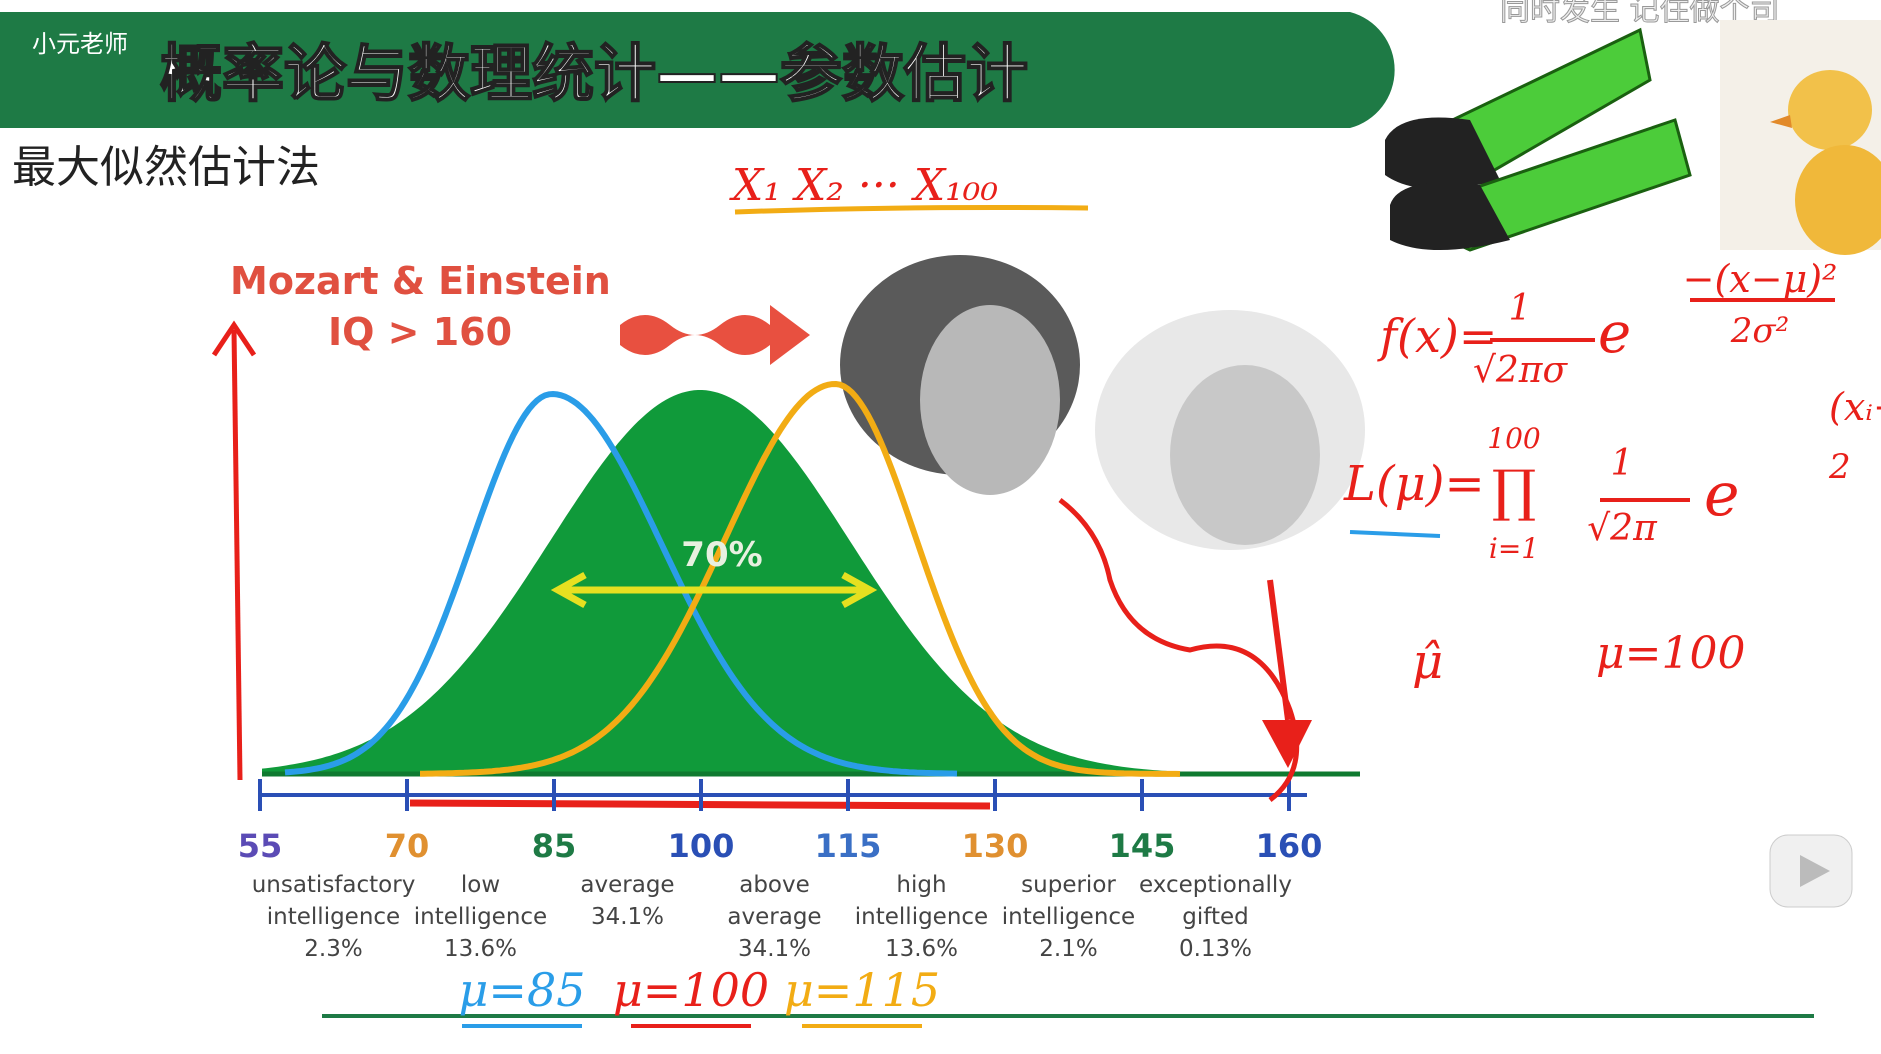 This screenshot has width=1881, height=1054. I want to click on header-banner, so click(697, 70).